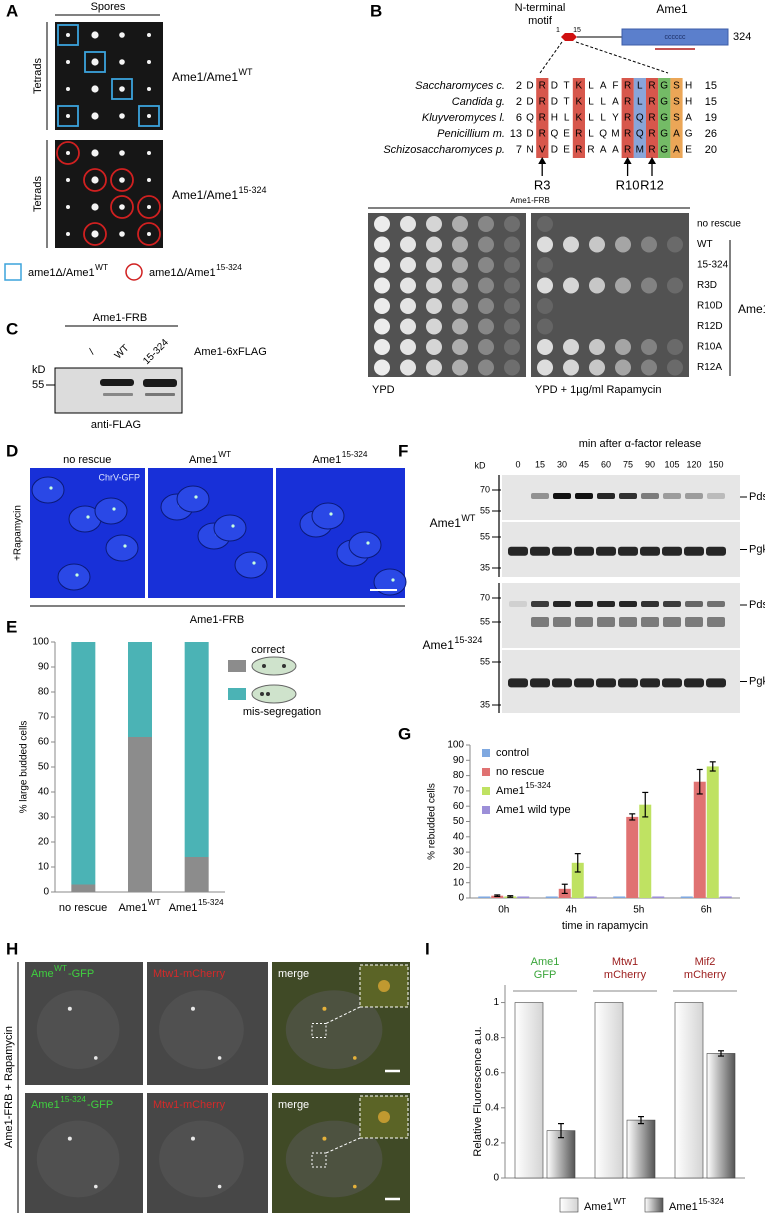 Image resolution: width=765 pixels, height=1217 pixels. Describe the element at coordinates (598, 1207) in the screenshot. I see `legend-label: Ame1` at that location.